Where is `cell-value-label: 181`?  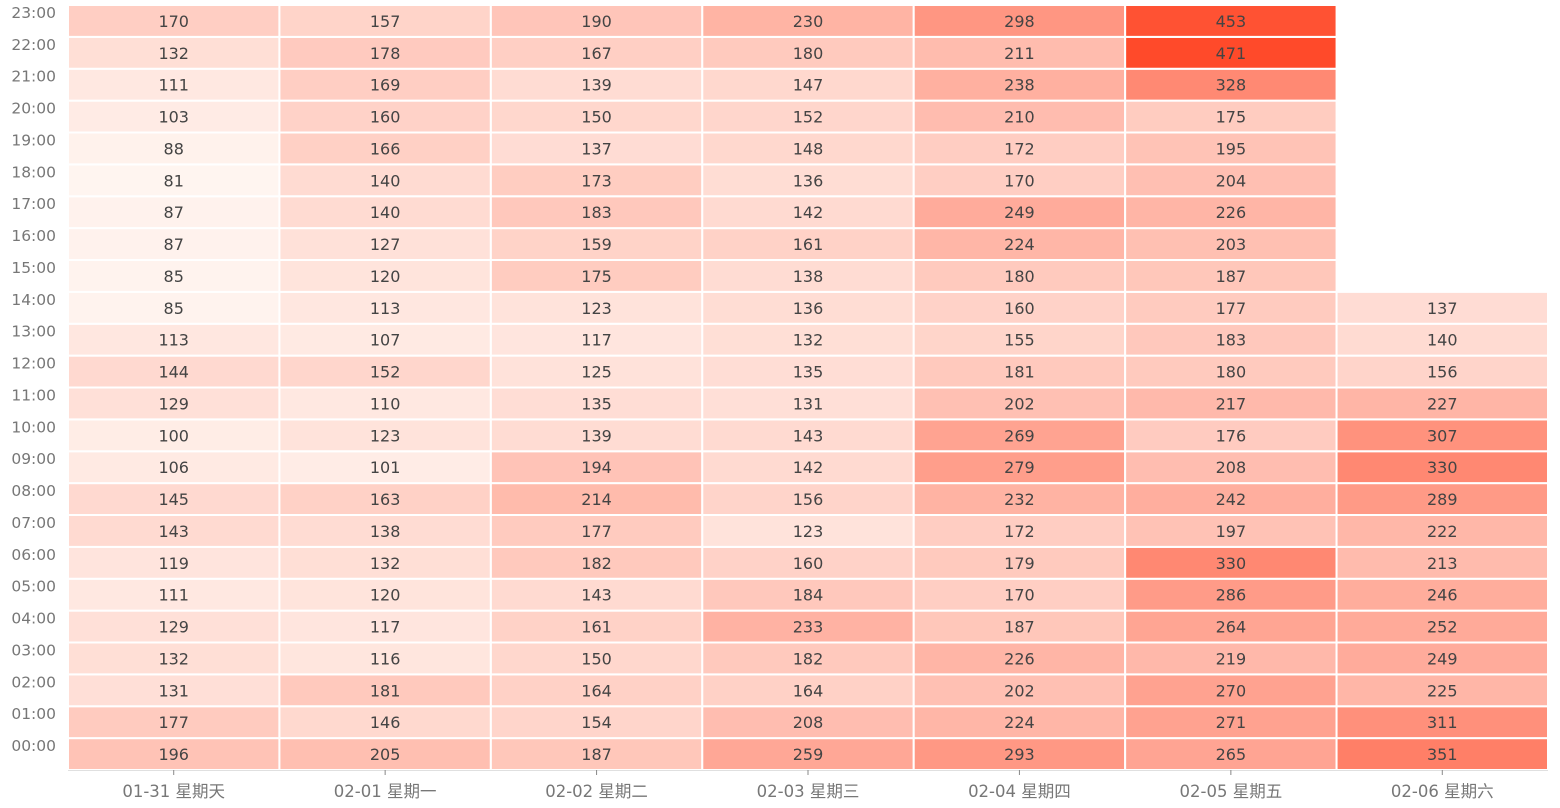
cell-value-label: 181 is located at coordinates (385, 690).